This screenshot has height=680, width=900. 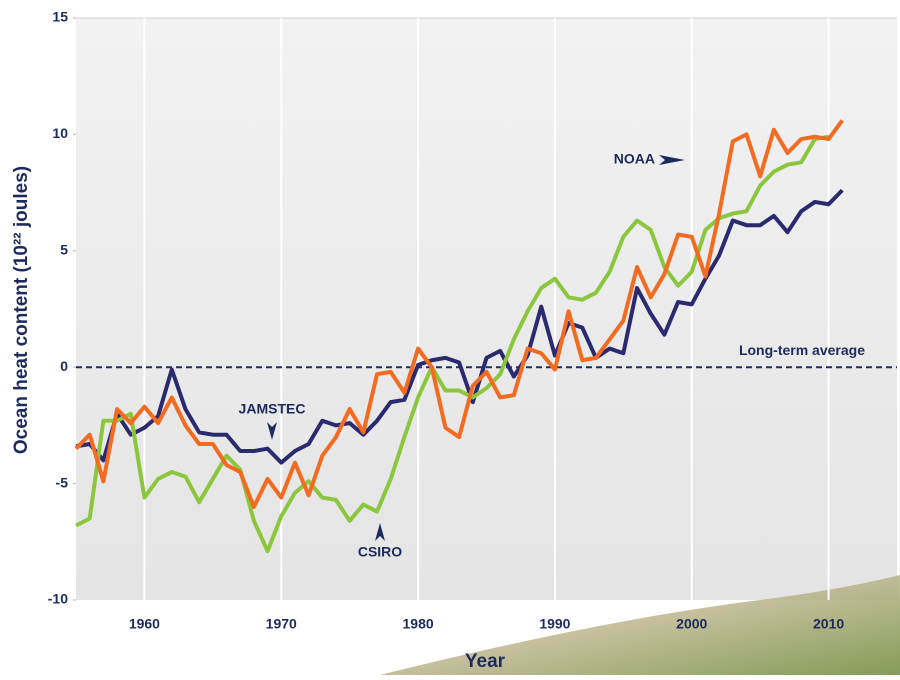 What do you see at coordinates (58, 599) in the screenshot?
I see `y-tick-label: -10` at bounding box center [58, 599].